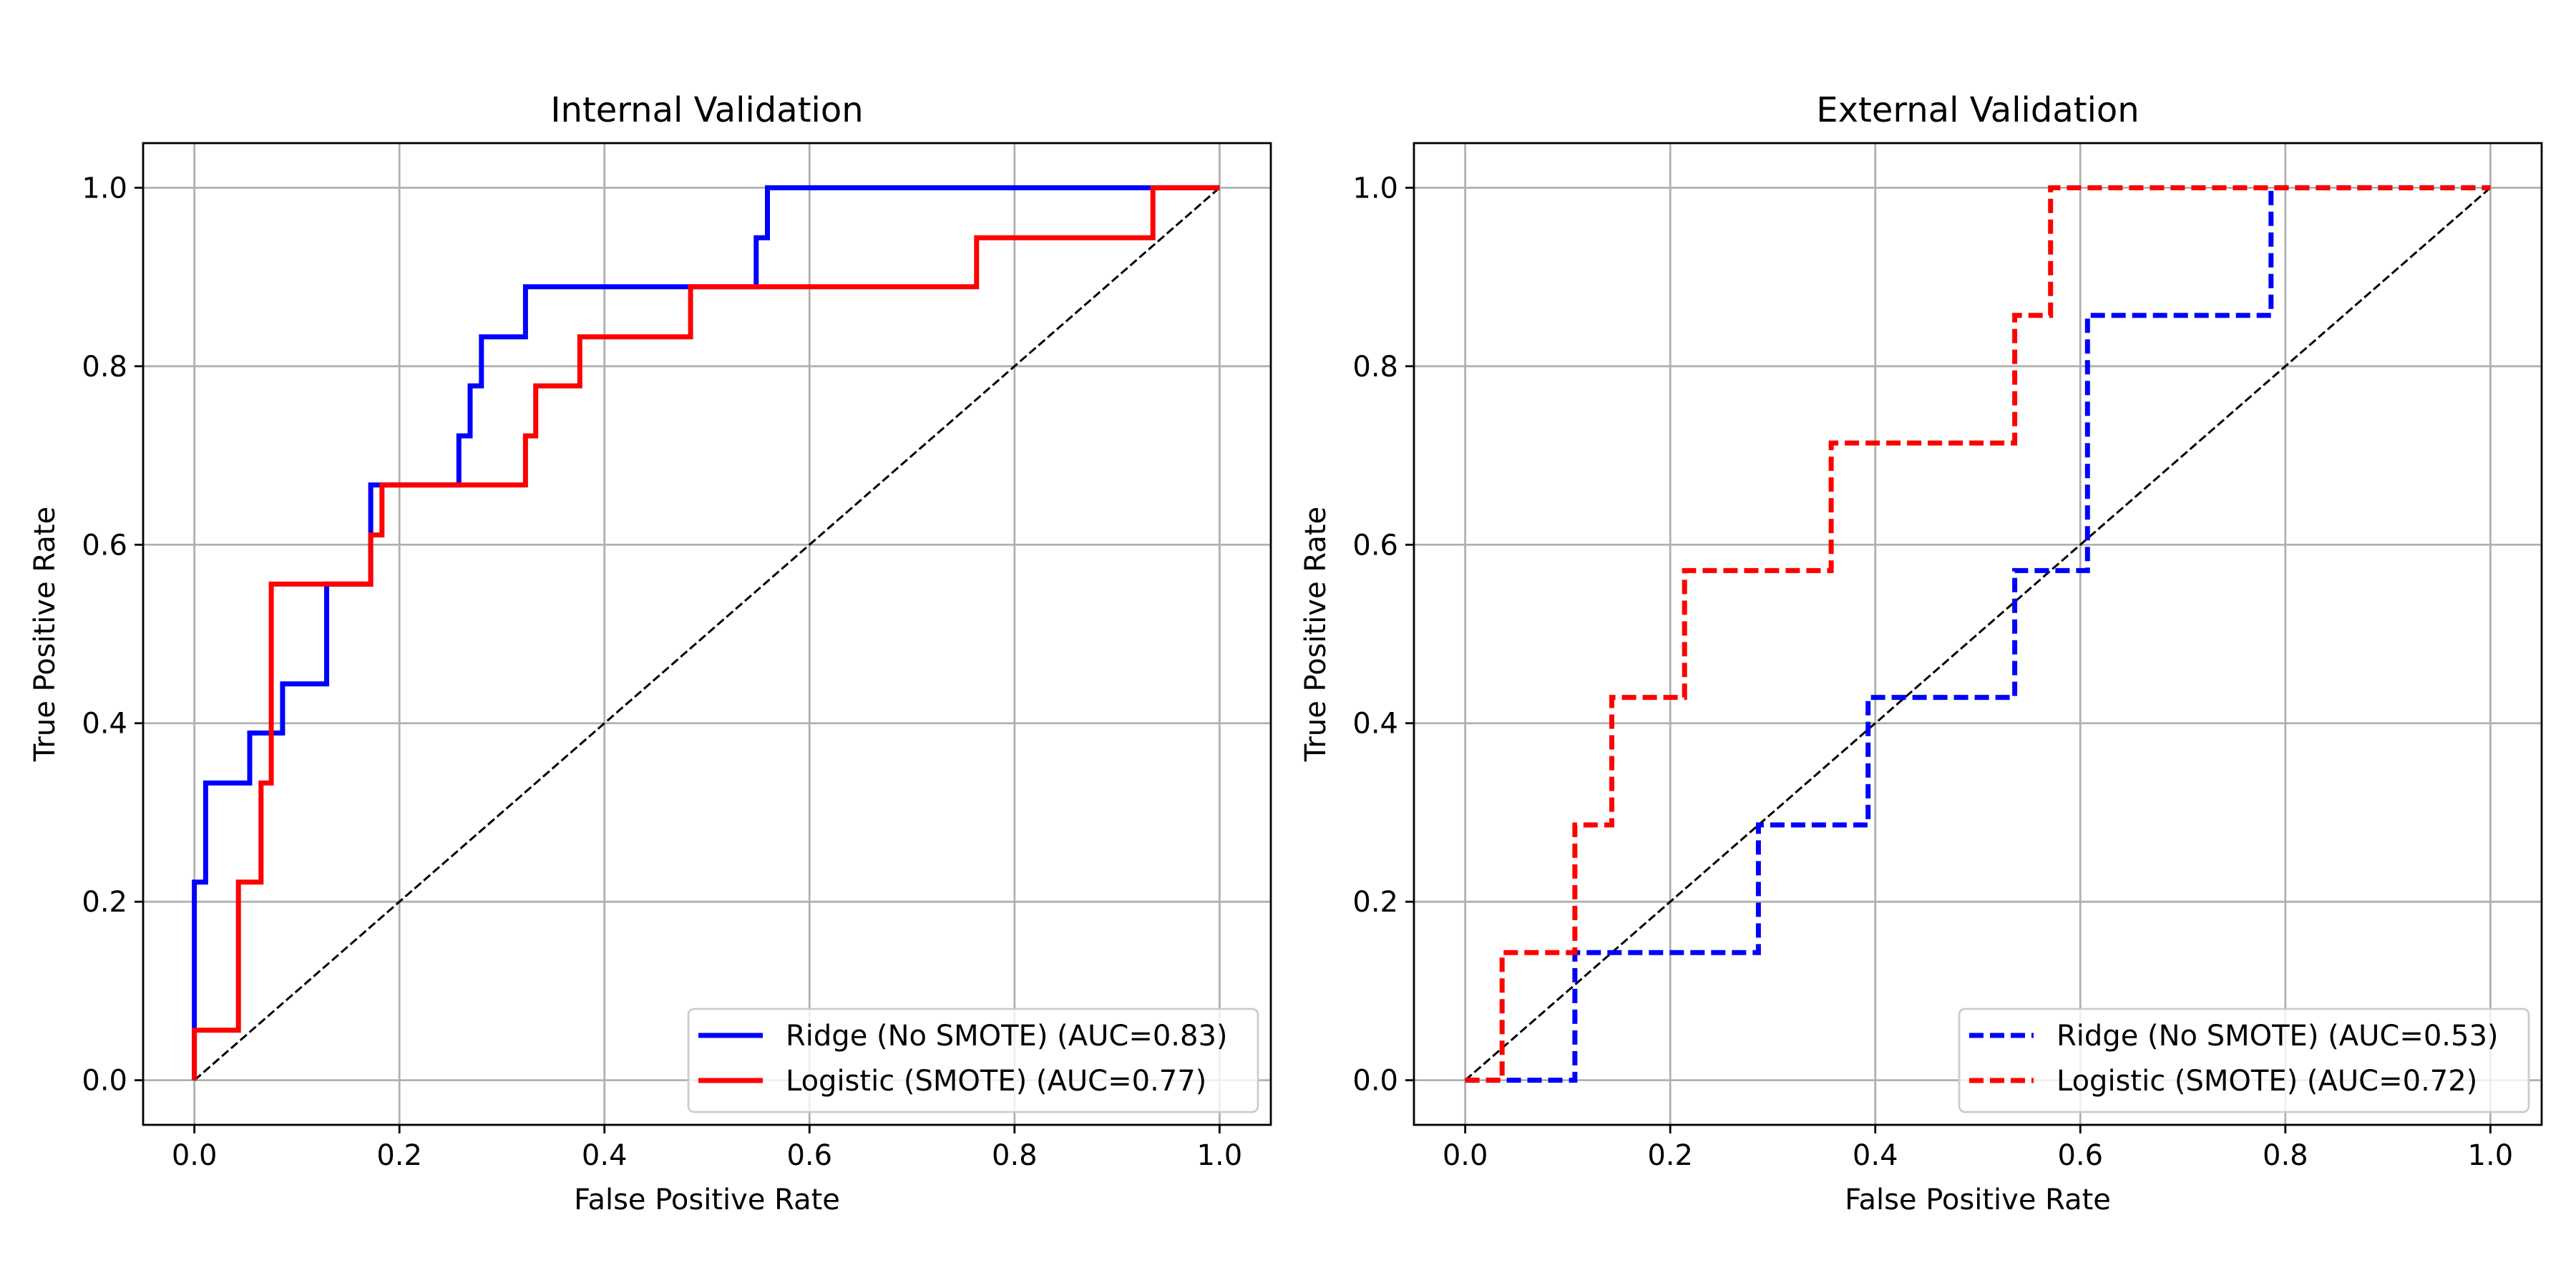 This screenshot has width=2576, height=1288. I want to click on legend-label-ridge: Ridge (No SMOTE) (AUC=0.53), so click(2278, 1036).